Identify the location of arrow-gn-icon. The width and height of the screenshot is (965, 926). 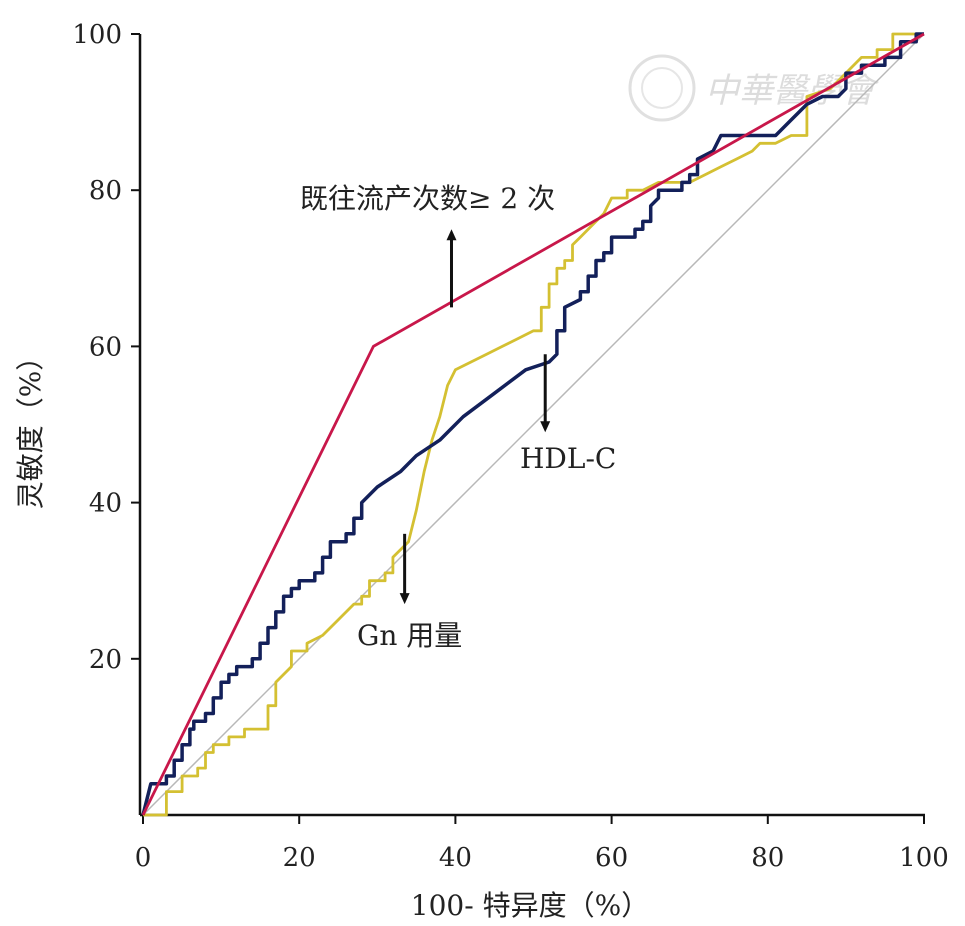
(404, 569).